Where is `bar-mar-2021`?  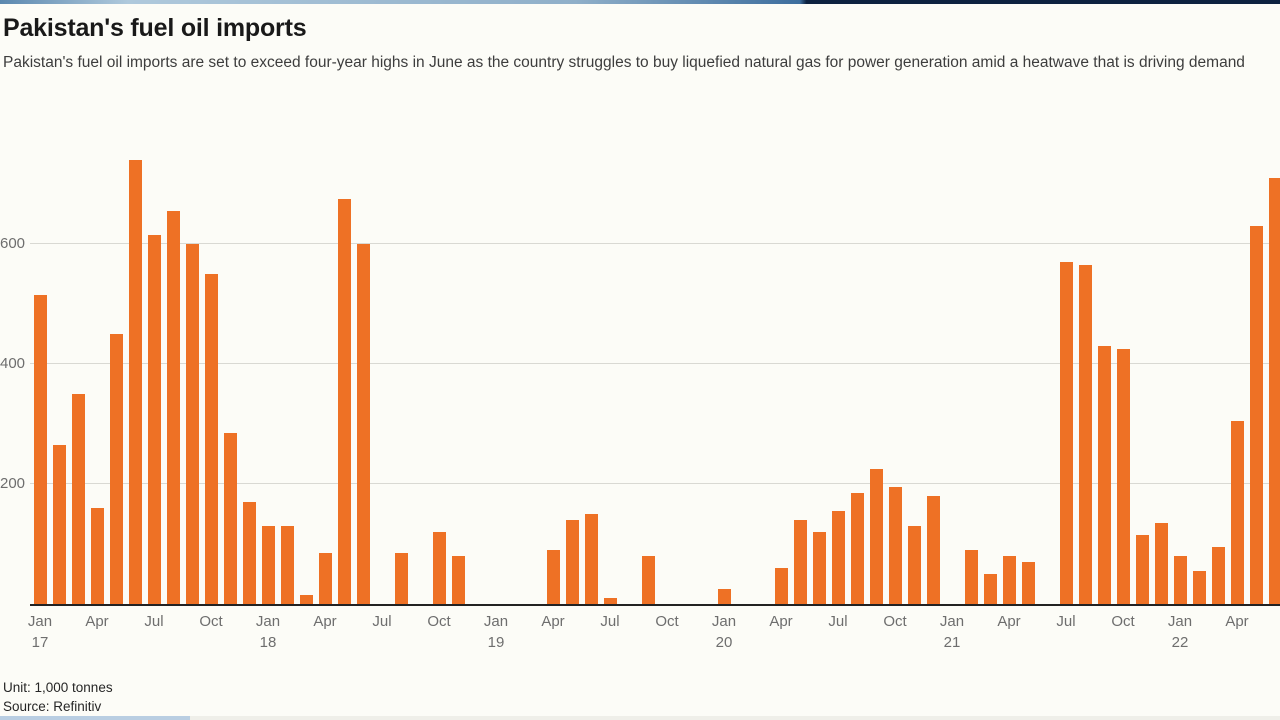 bar-mar-2021 is located at coordinates (990, 589).